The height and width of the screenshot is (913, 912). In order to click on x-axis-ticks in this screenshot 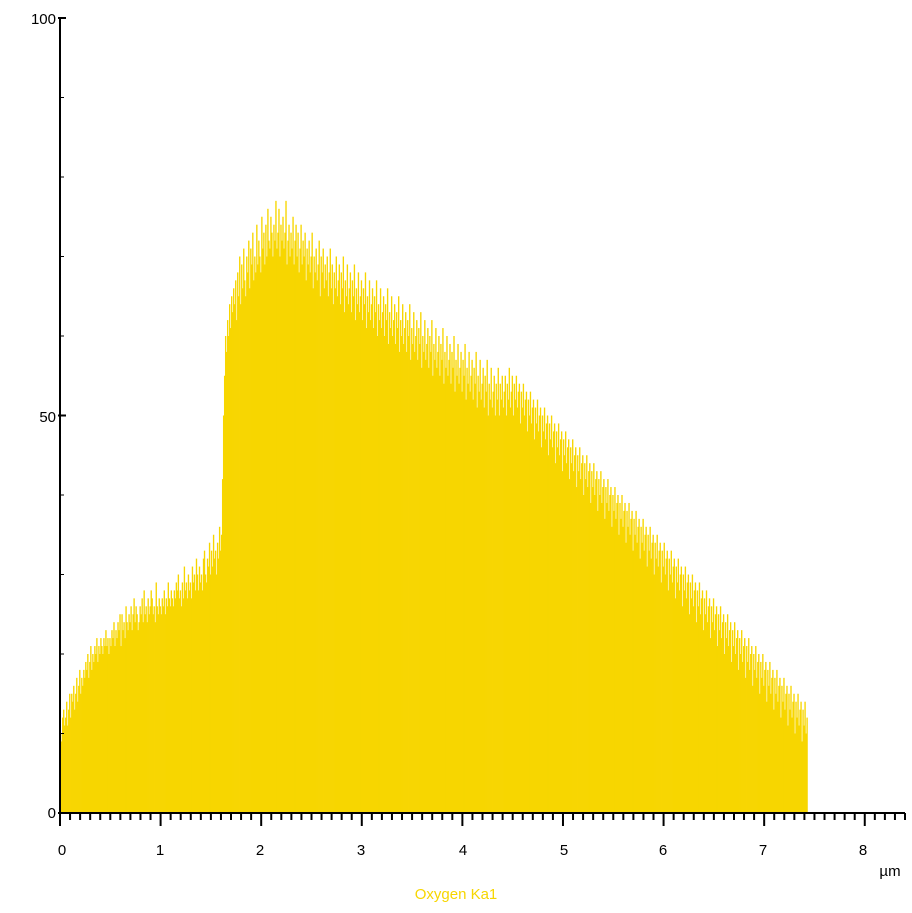, I will do `click(462, 819)`.